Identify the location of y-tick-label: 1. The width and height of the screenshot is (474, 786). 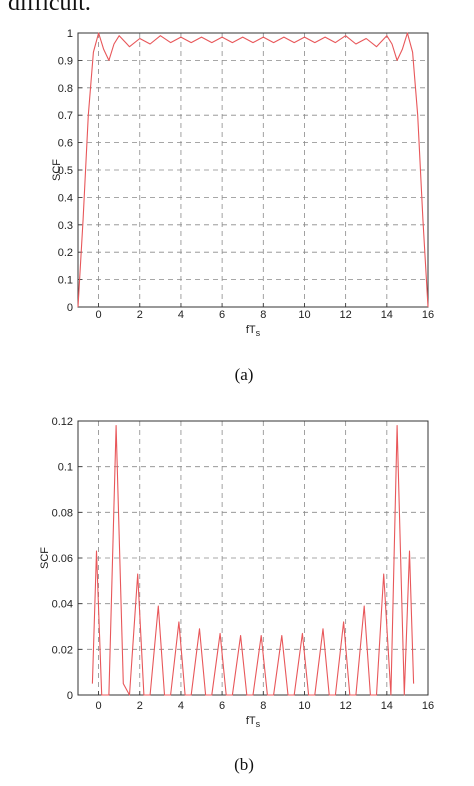
(70, 34).